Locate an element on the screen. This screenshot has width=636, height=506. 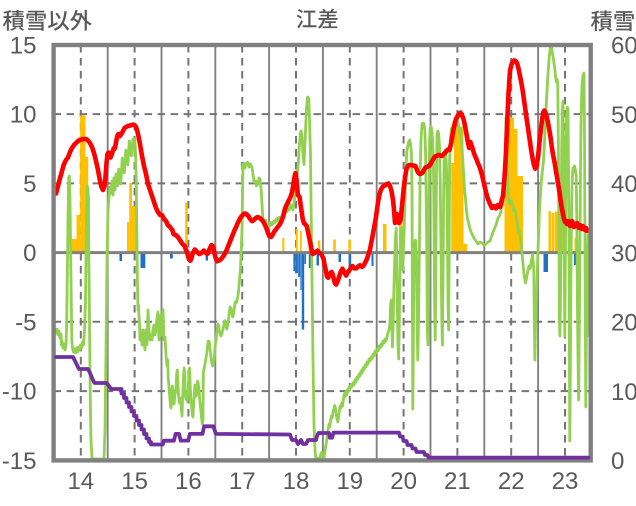
svg-text: 17 is located at coordinates (242, 481).